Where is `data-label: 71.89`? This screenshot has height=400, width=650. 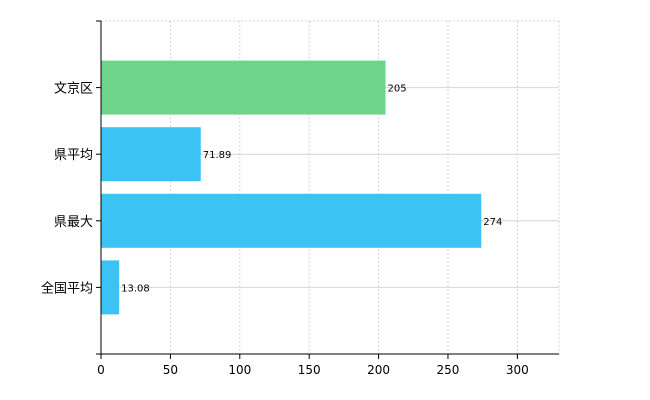 data-label: 71.89 is located at coordinates (217, 155).